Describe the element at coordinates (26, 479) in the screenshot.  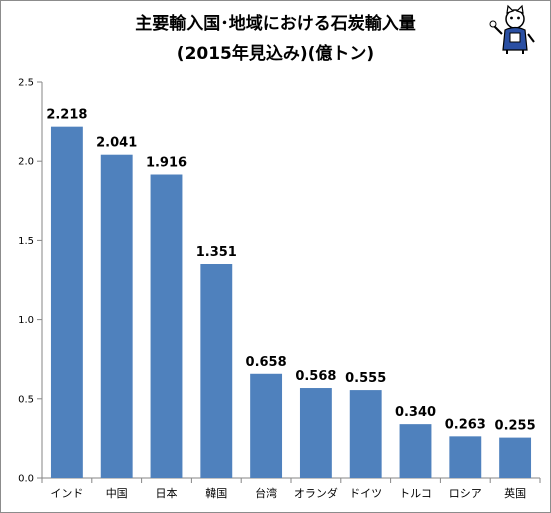
I see `y-tick-label: 0.0` at that location.